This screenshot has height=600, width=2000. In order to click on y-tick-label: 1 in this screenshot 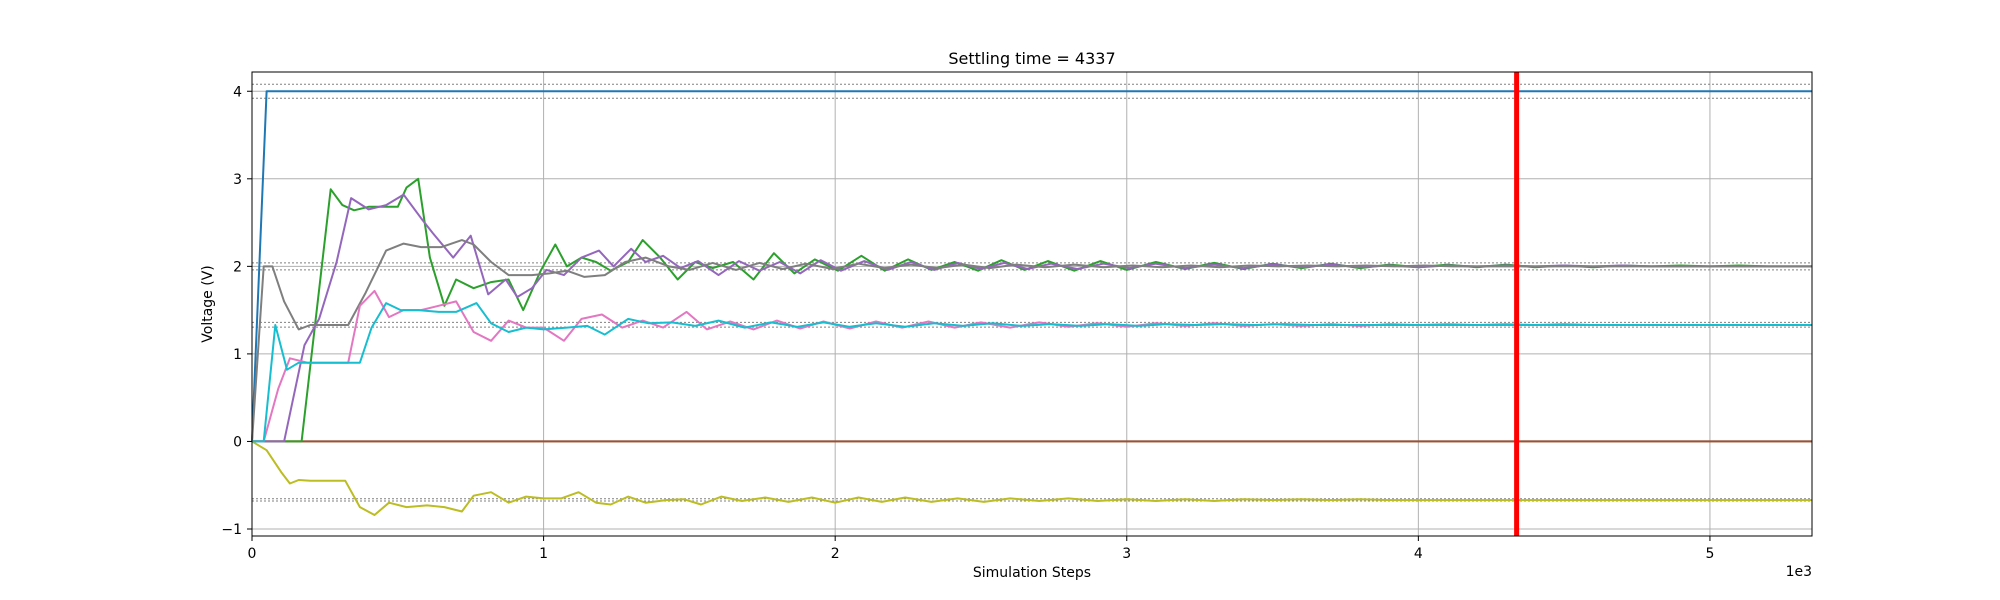, I will do `click(237, 355)`.